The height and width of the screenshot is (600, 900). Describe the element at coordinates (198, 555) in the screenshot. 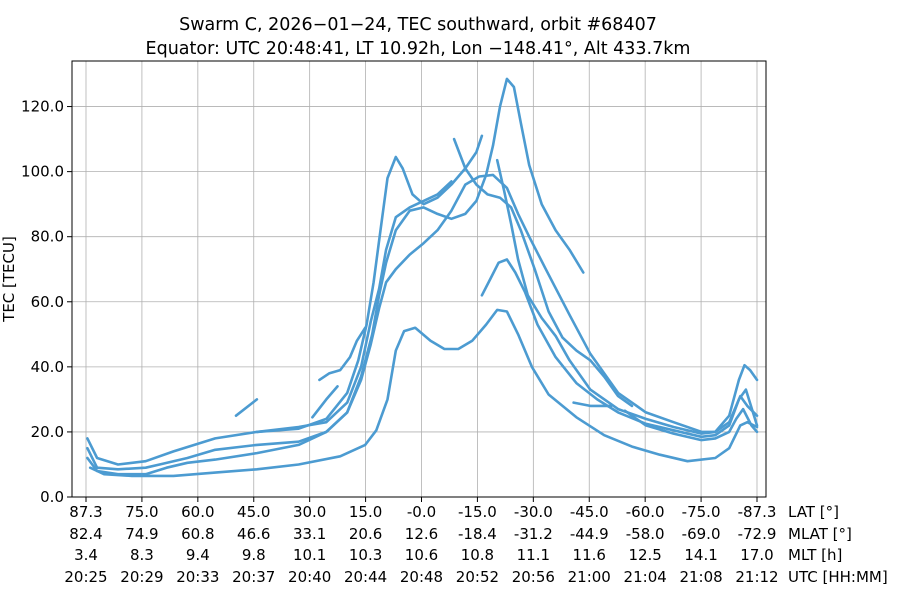

I see `x-tick-label: 9.4` at that location.